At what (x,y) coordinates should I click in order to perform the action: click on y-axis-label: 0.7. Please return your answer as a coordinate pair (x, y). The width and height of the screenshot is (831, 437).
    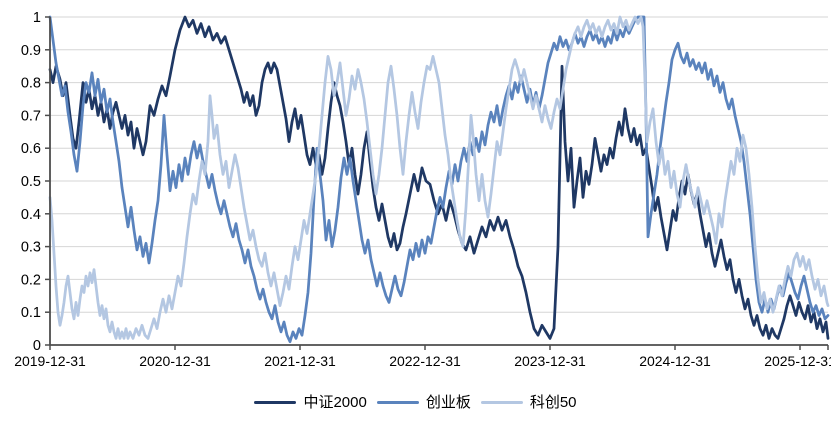
    Looking at the image, I should click on (31, 116).